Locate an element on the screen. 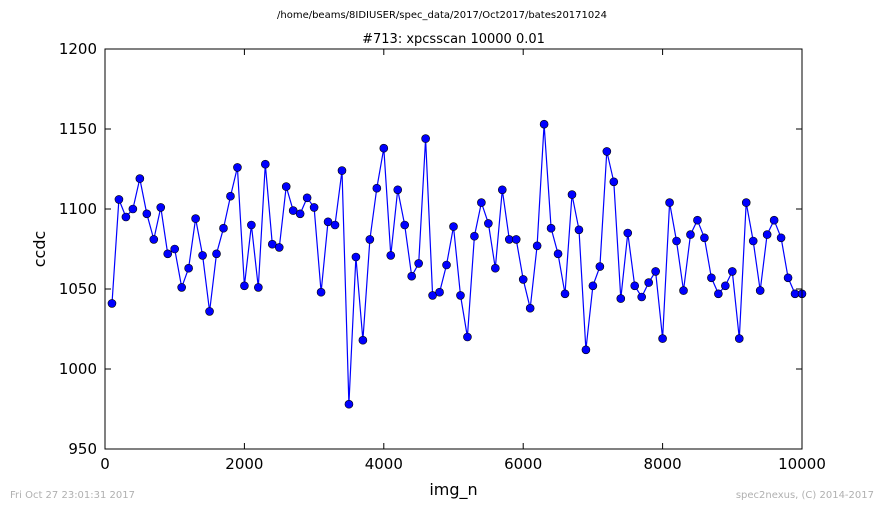 The image size is (884, 509). x-tick-label: 10000 is located at coordinates (802, 464).